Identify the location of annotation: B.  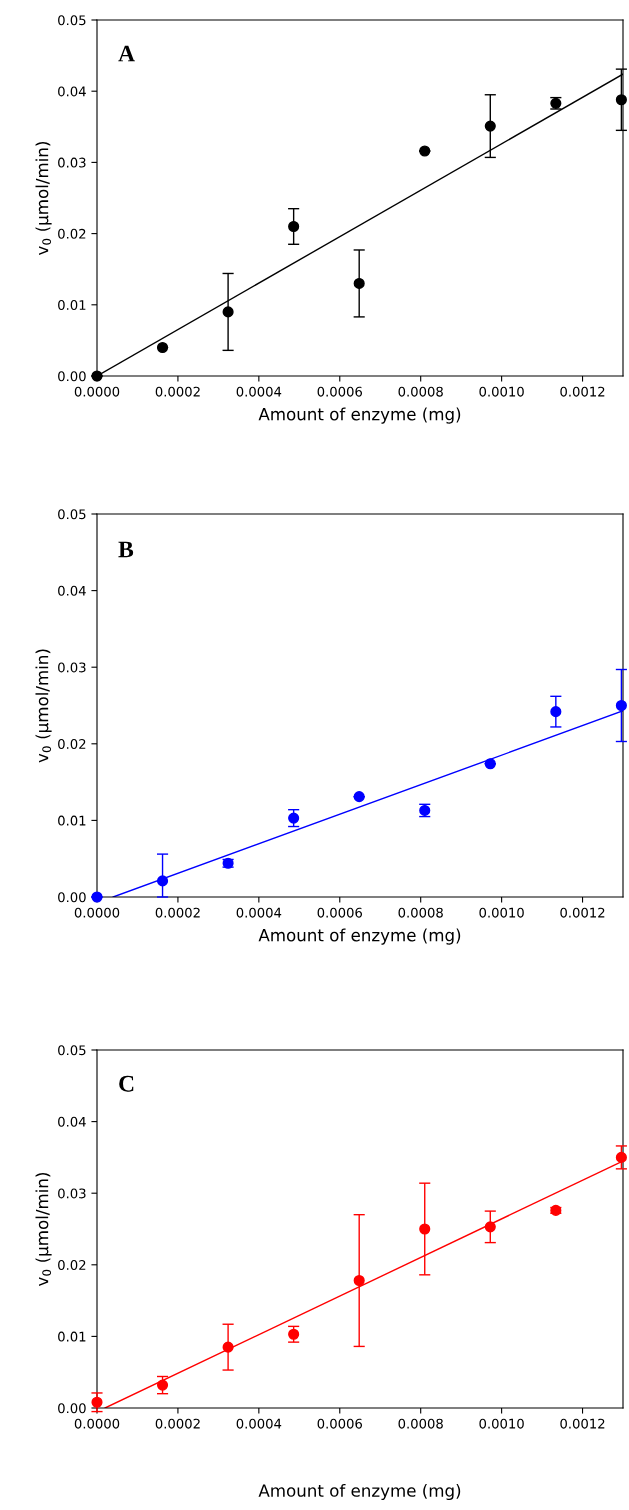
(126, 549).